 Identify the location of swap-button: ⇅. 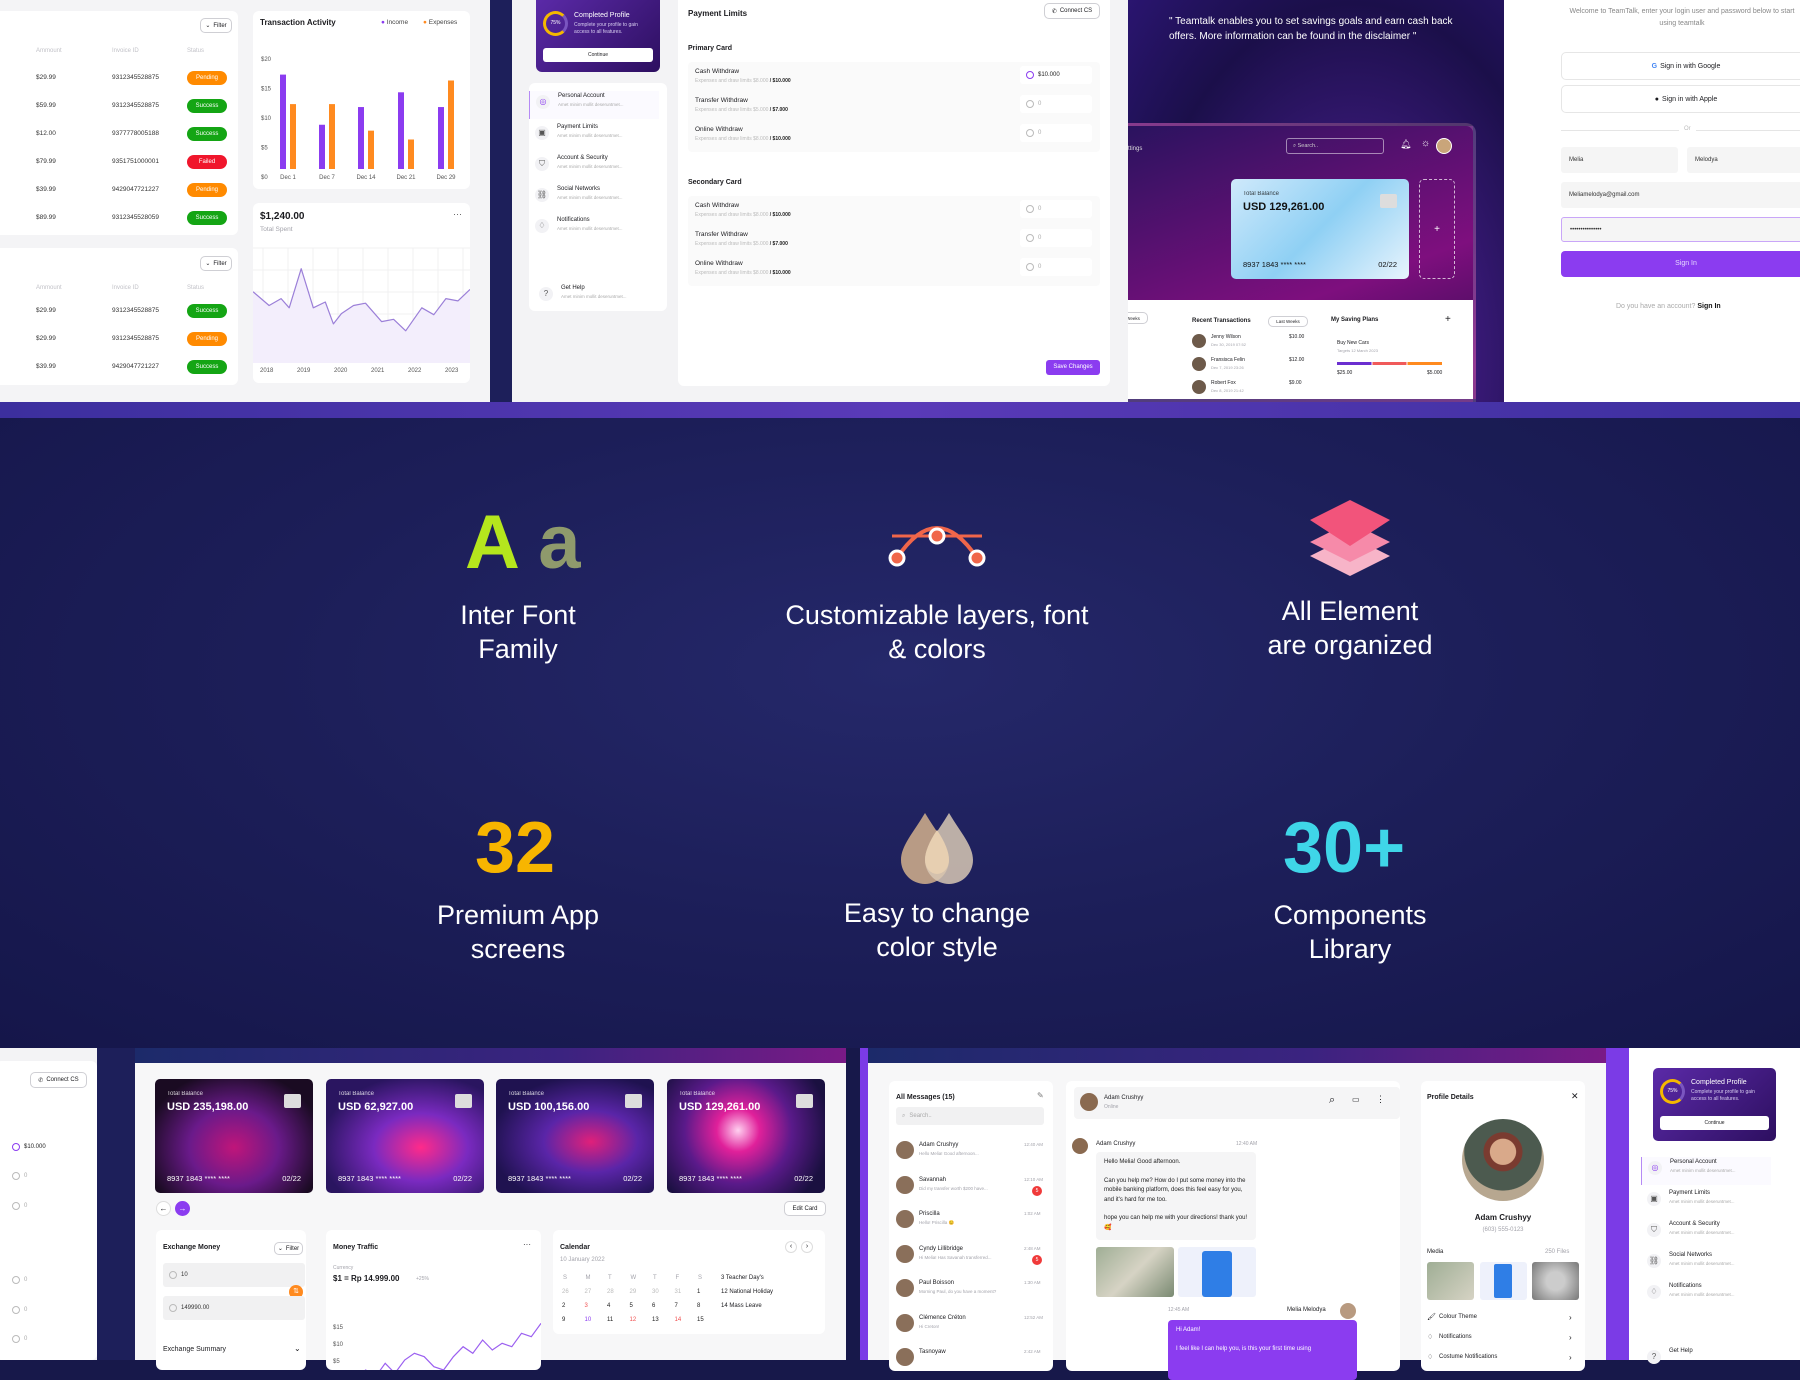
(296, 1292).